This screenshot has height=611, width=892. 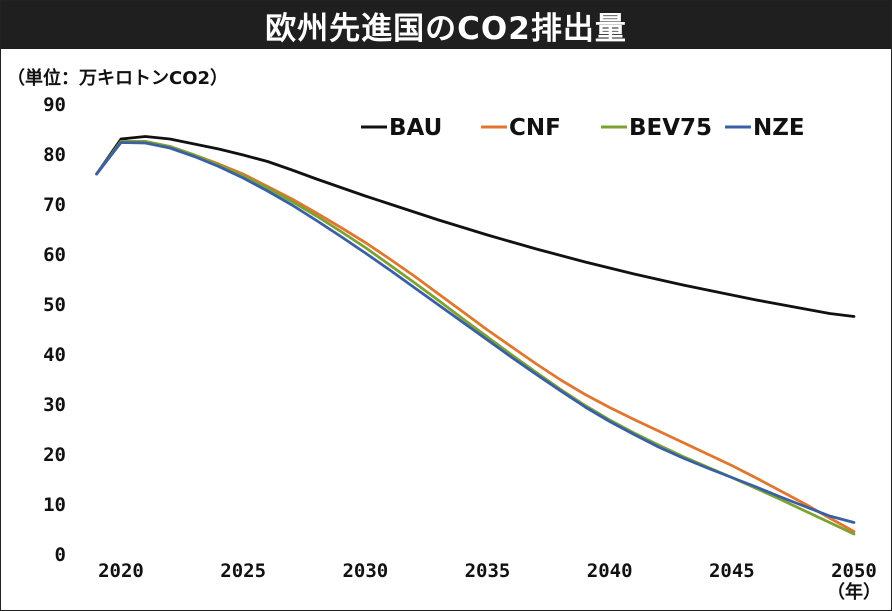 I want to click on y-tick-label: 20, so click(x=54, y=455).